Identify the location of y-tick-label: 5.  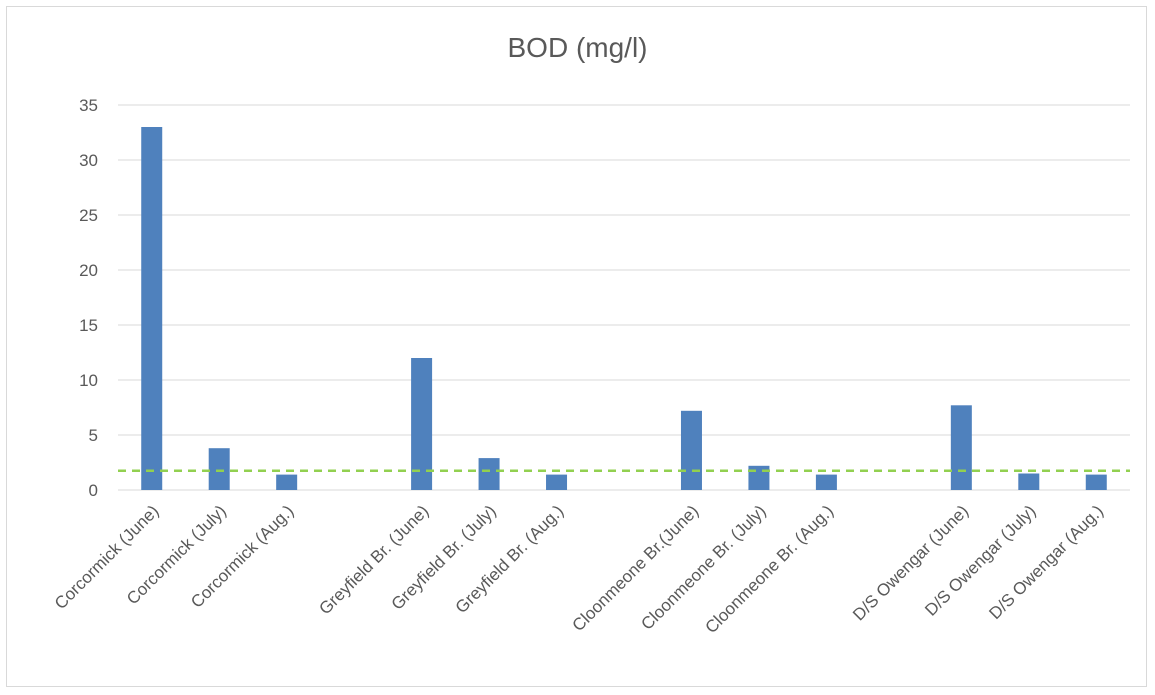
(93, 435).